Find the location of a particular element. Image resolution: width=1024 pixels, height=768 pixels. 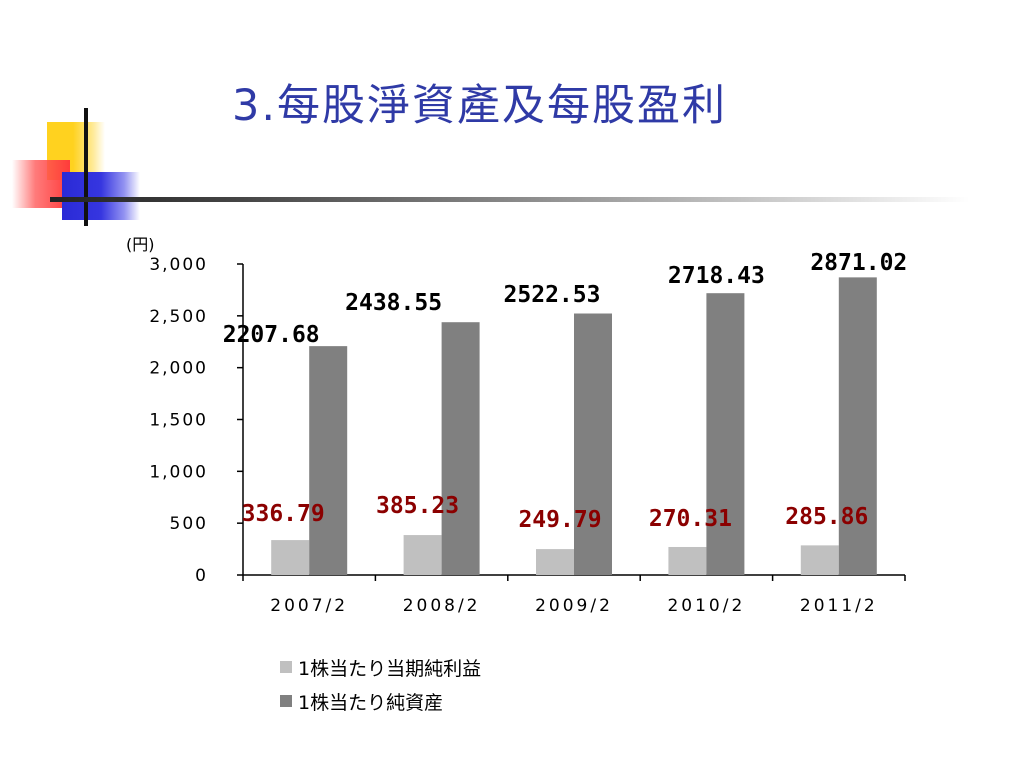

data-label-net-assets: 2438.55 is located at coordinates (393, 303).